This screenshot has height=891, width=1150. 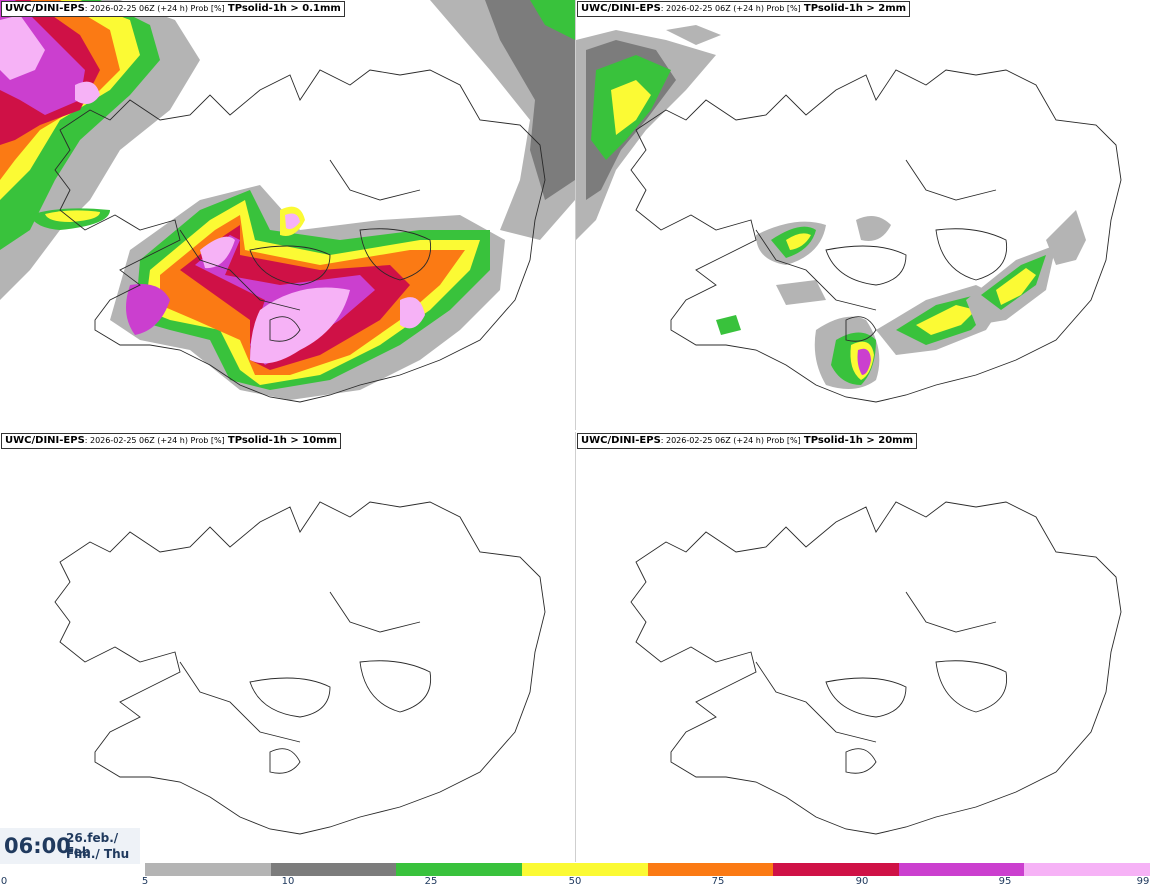 What do you see at coordinates (288, 881) in the screenshot?
I see `colorbar-tick-label: 10` at bounding box center [288, 881].